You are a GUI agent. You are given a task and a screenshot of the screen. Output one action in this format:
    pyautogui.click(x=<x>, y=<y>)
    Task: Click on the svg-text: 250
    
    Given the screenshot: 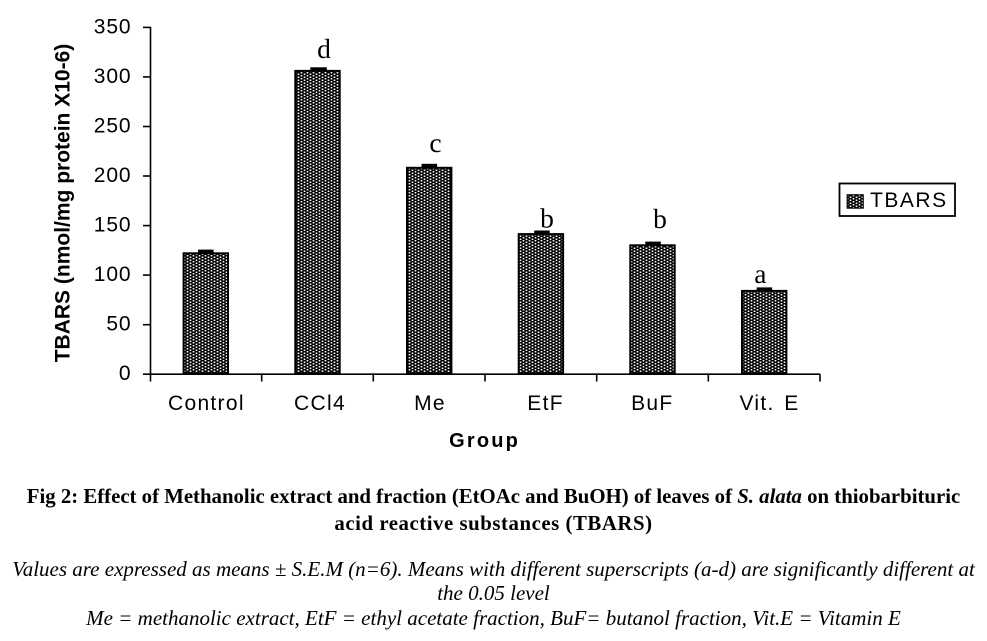 What is the action you would take?
    pyautogui.click(x=113, y=125)
    